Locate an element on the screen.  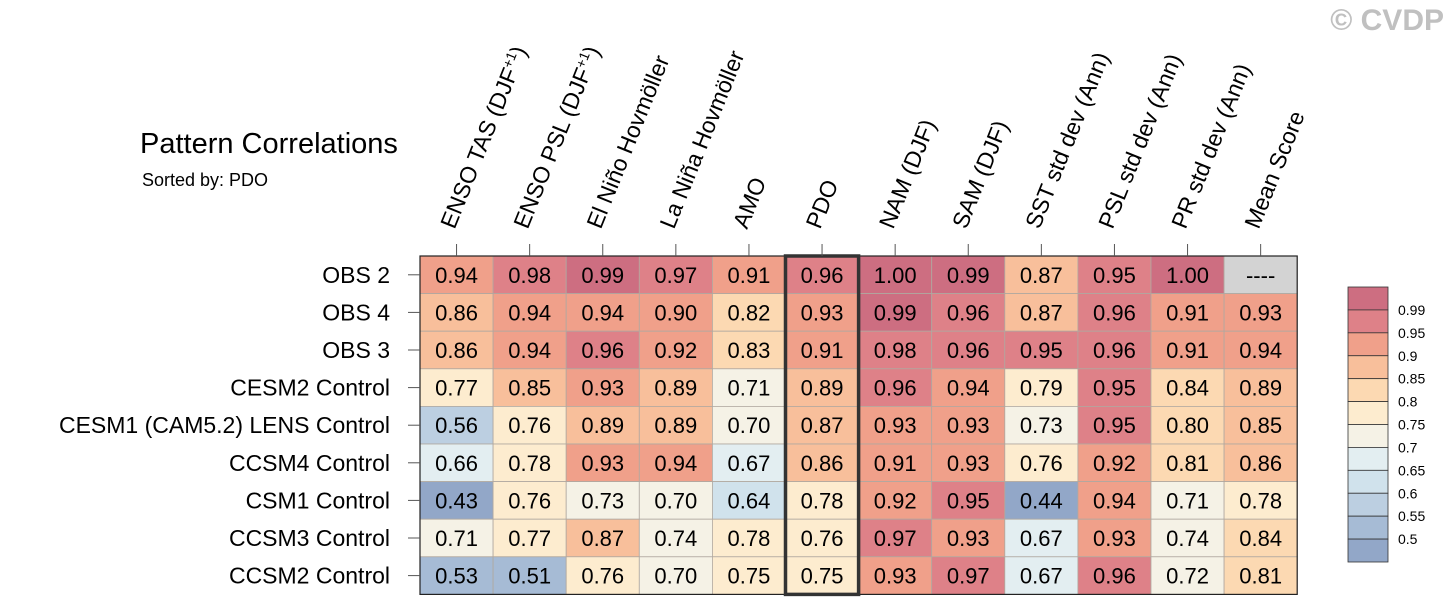
cell-value-label: 0.77 is located at coordinates (456, 388).